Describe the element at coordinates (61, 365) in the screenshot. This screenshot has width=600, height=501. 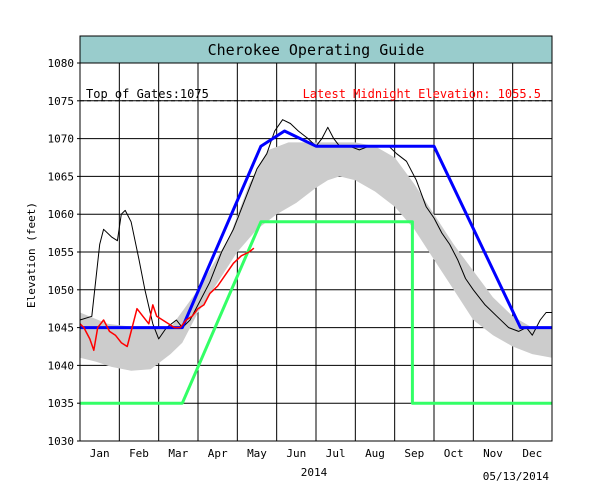
I see `y-tick-label: 1040` at that location.